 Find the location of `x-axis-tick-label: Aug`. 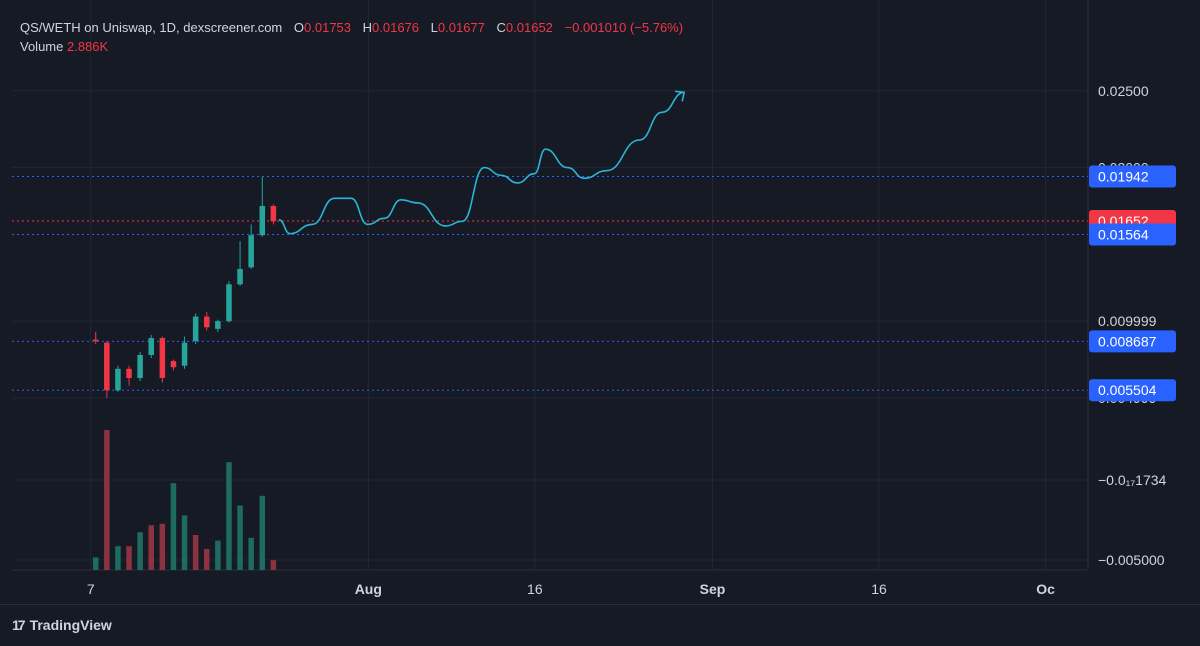

x-axis-tick-label: Aug is located at coordinates (368, 589).